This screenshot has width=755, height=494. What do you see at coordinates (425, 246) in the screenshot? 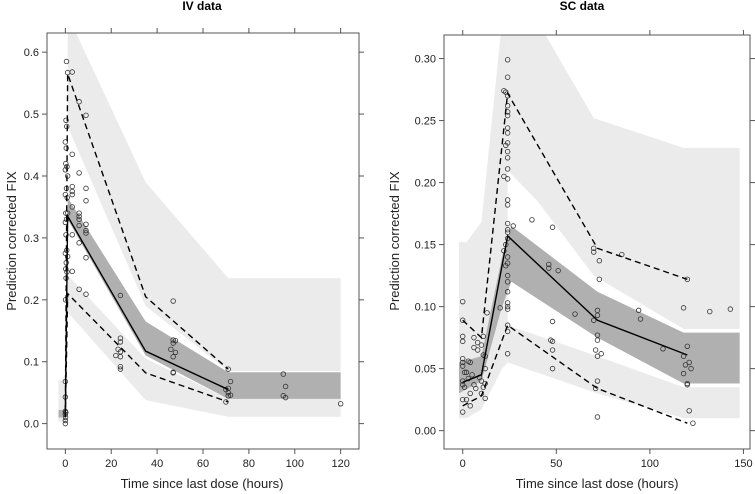
I see `sc-y-tick-label: 0.15` at bounding box center [425, 246].